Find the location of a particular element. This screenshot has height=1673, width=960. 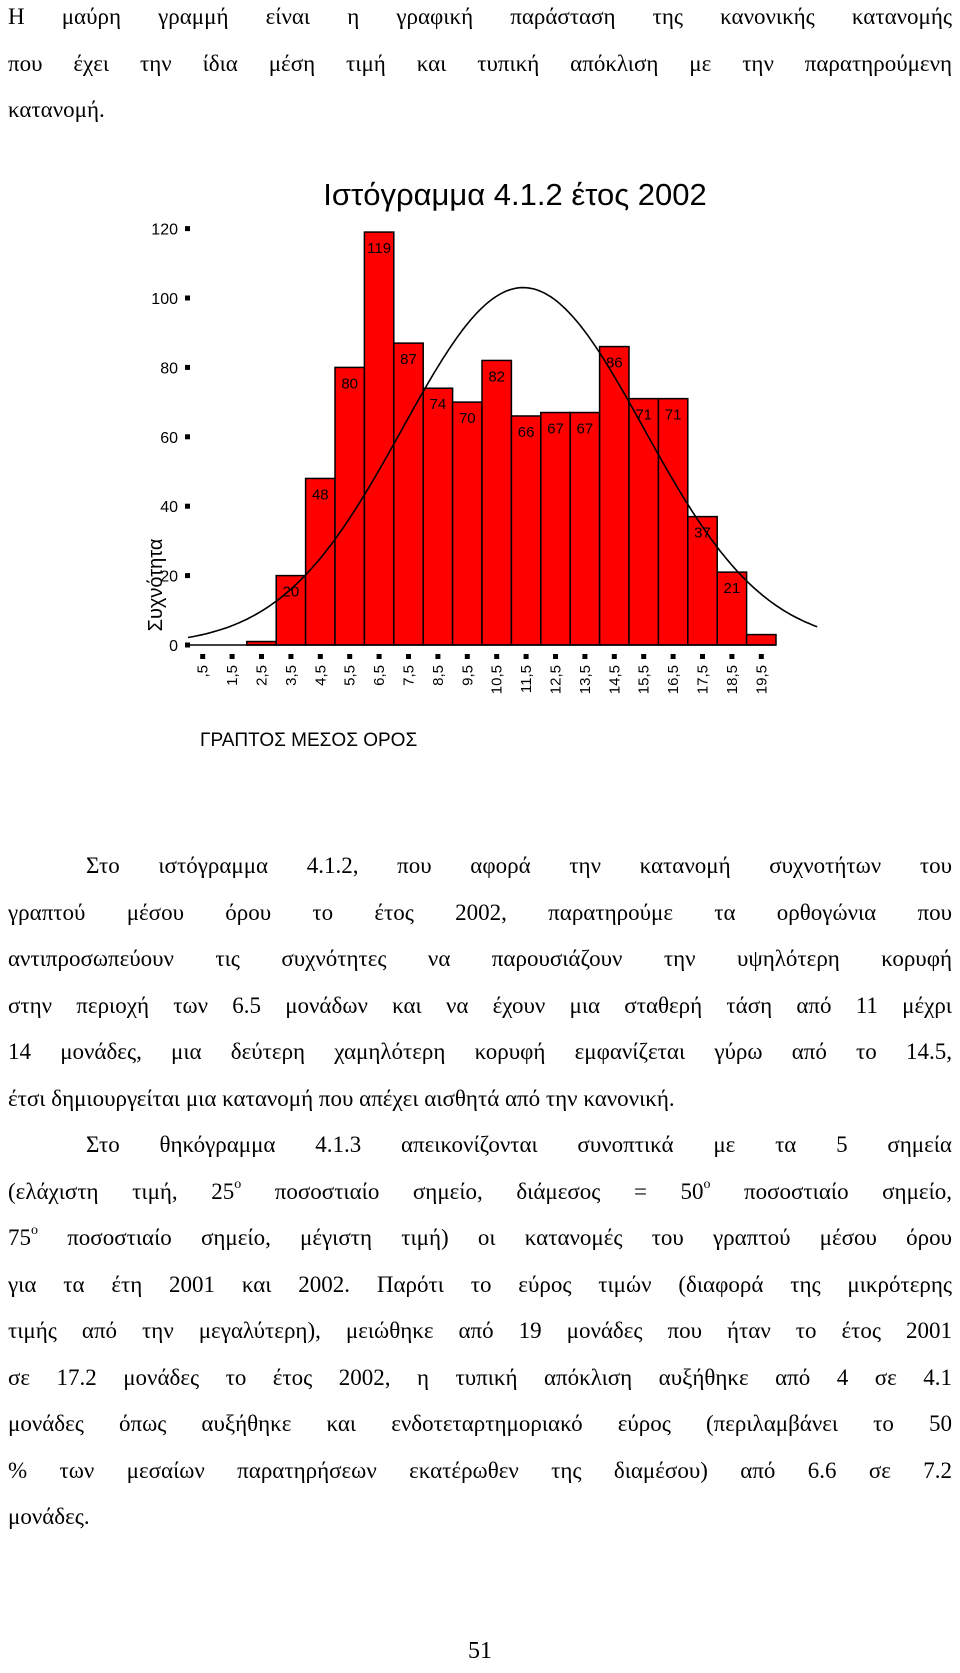

x-tick-label: 14,5 is located at coordinates (614, 679).